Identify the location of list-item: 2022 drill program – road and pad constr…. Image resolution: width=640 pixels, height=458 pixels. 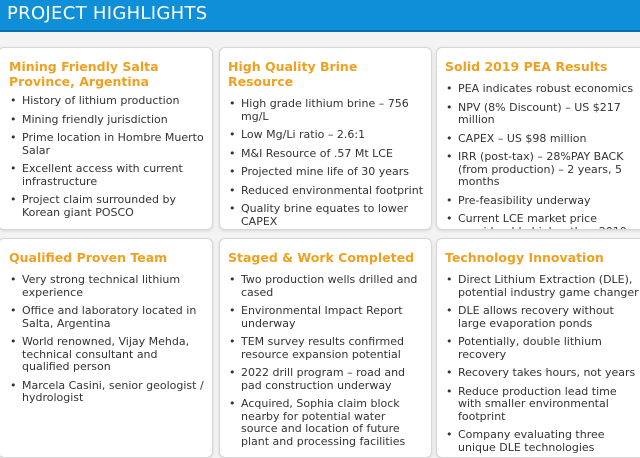
(325, 379).